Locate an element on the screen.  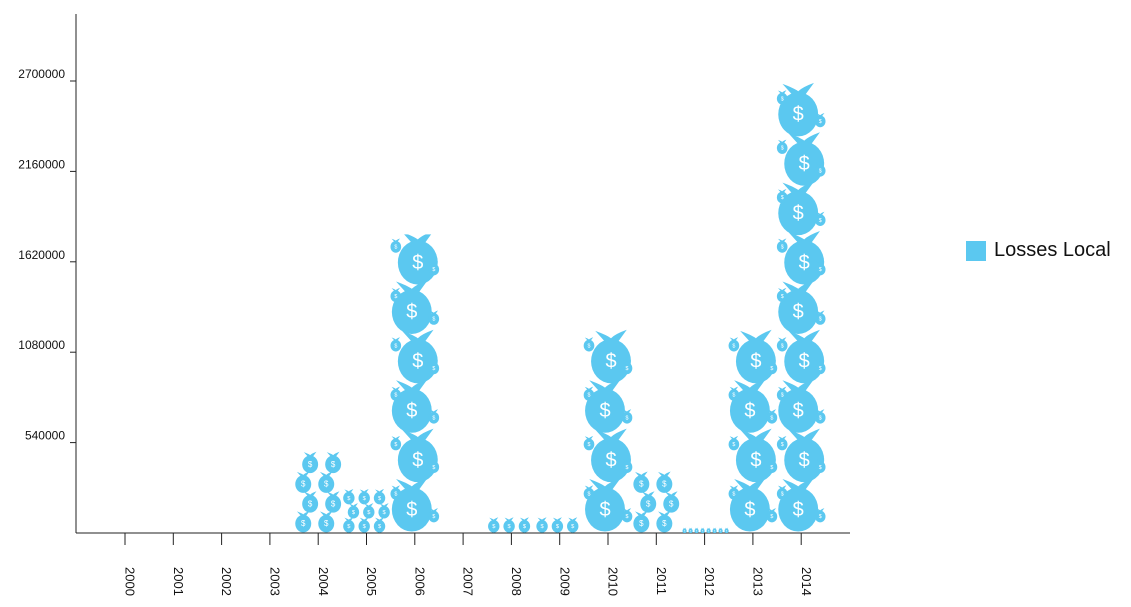
legend-swatch is located at coordinates (976, 250).